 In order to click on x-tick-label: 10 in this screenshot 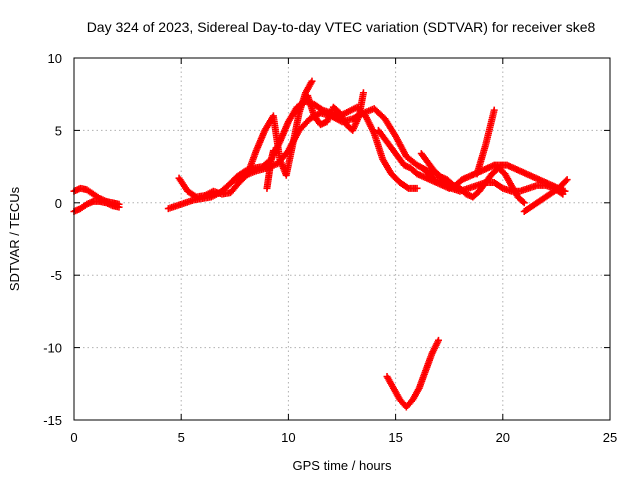, I will do `click(288, 437)`.